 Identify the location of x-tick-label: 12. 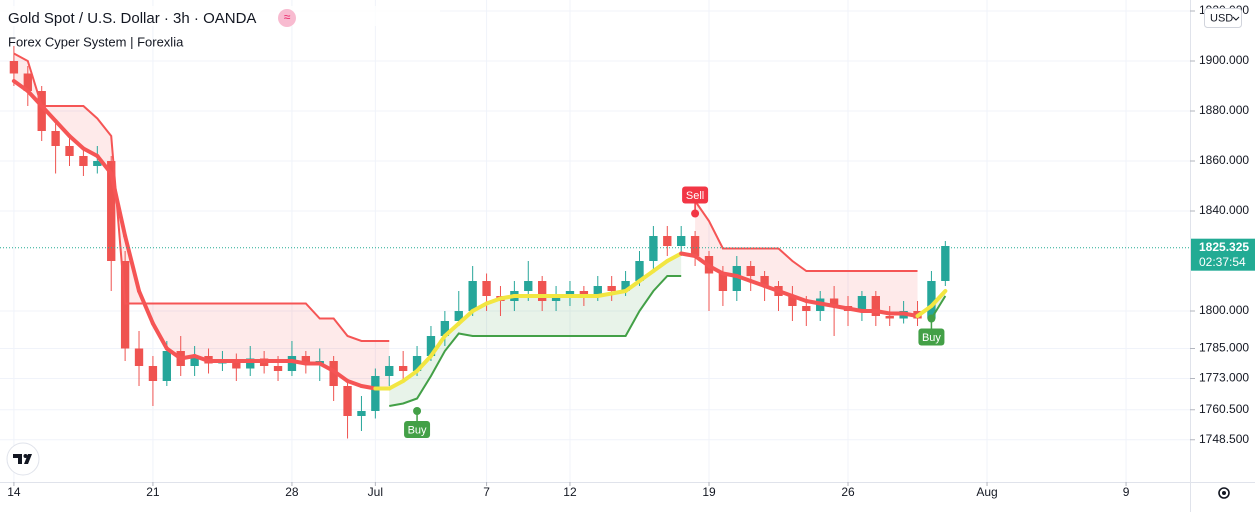
(570, 492).